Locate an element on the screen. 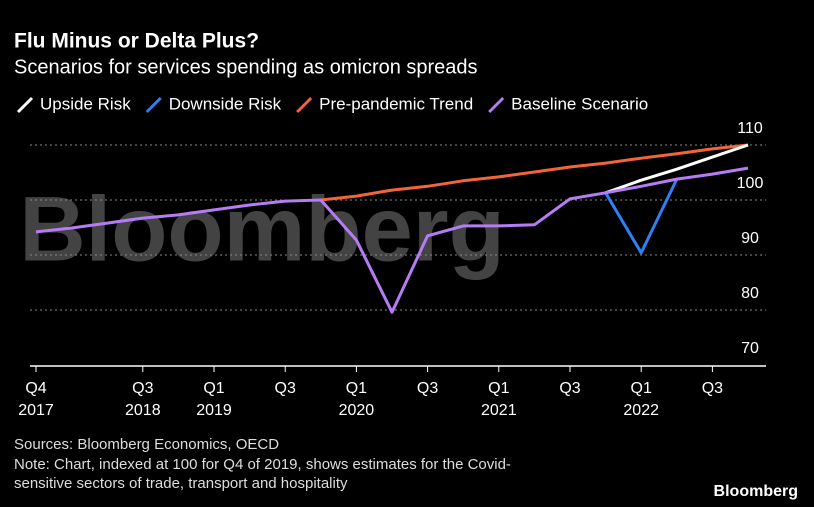 The height and width of the screenshot is (507, 814). x-year-label: 2019 is located at coordinates (214, 410).